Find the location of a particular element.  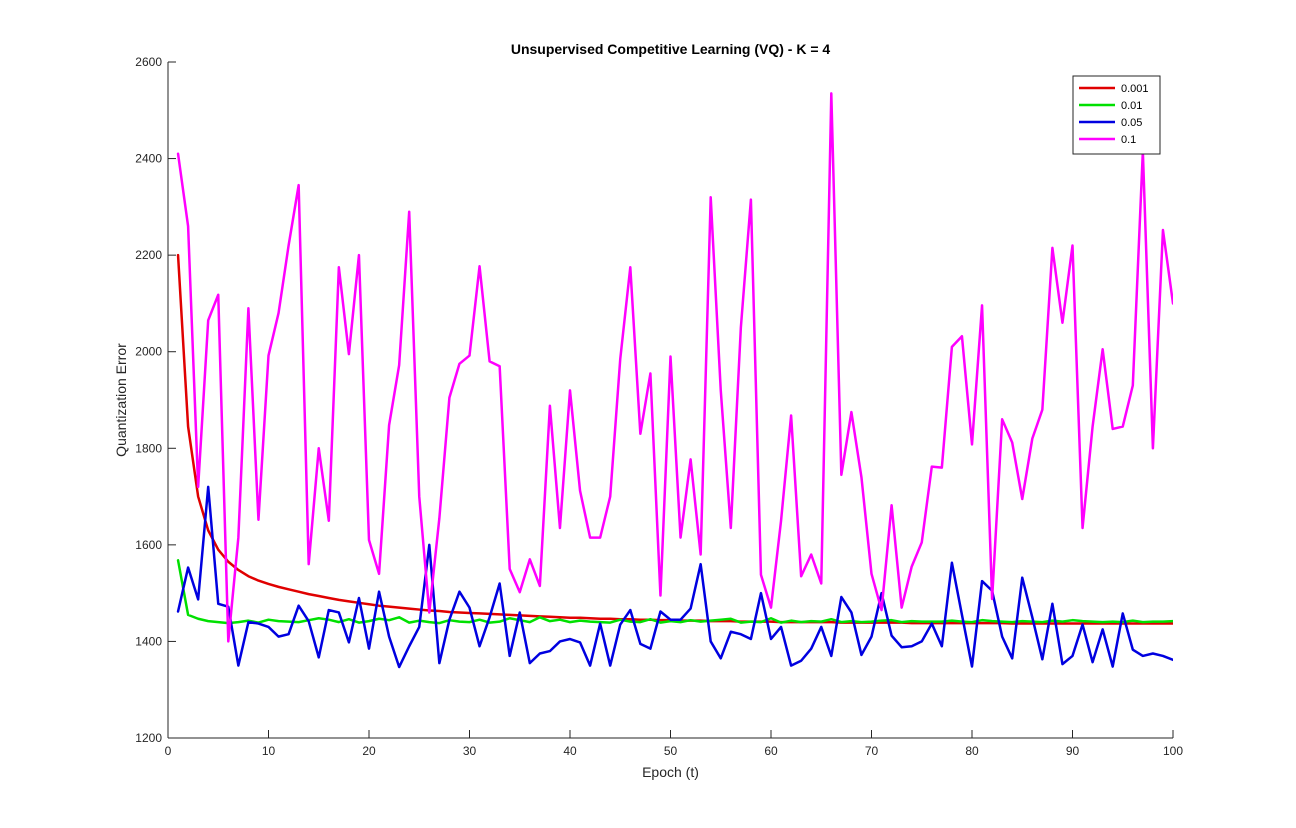

x-tick-label: 60 is located at coordinates (771, 751).